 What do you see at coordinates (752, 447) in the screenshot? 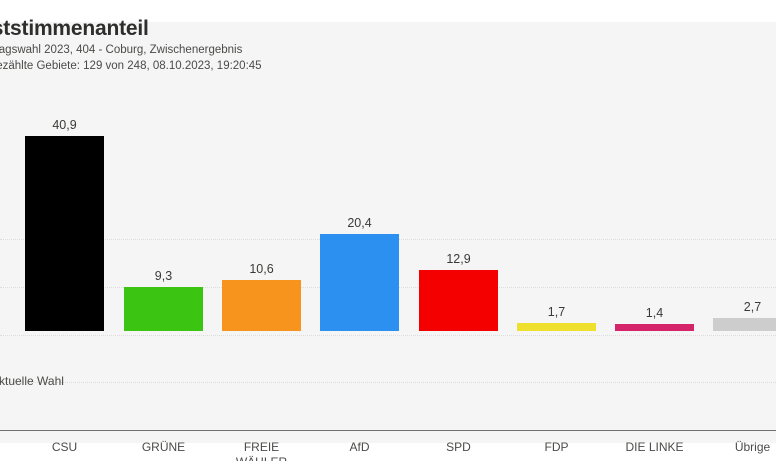
I see `x-axis-label-line1: Übrige` at bounding box center [752, 447].